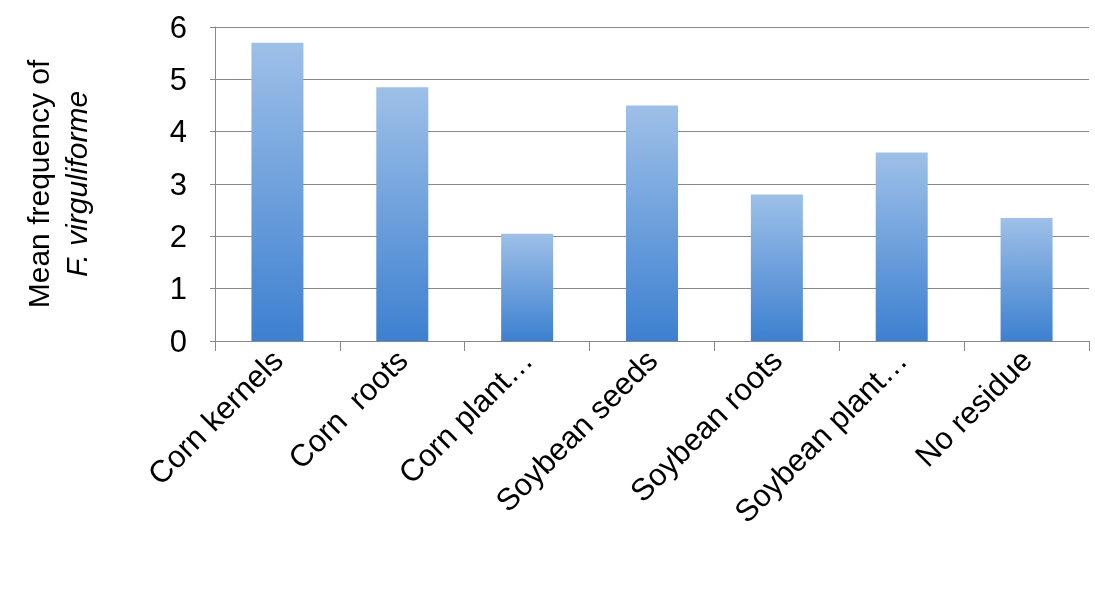 This screenshot has height=604, width=1095. What do you see at coordinates (178, 132) in the screenshot?
I see `y-tick-label: 4` at bounding box center [178, 132].